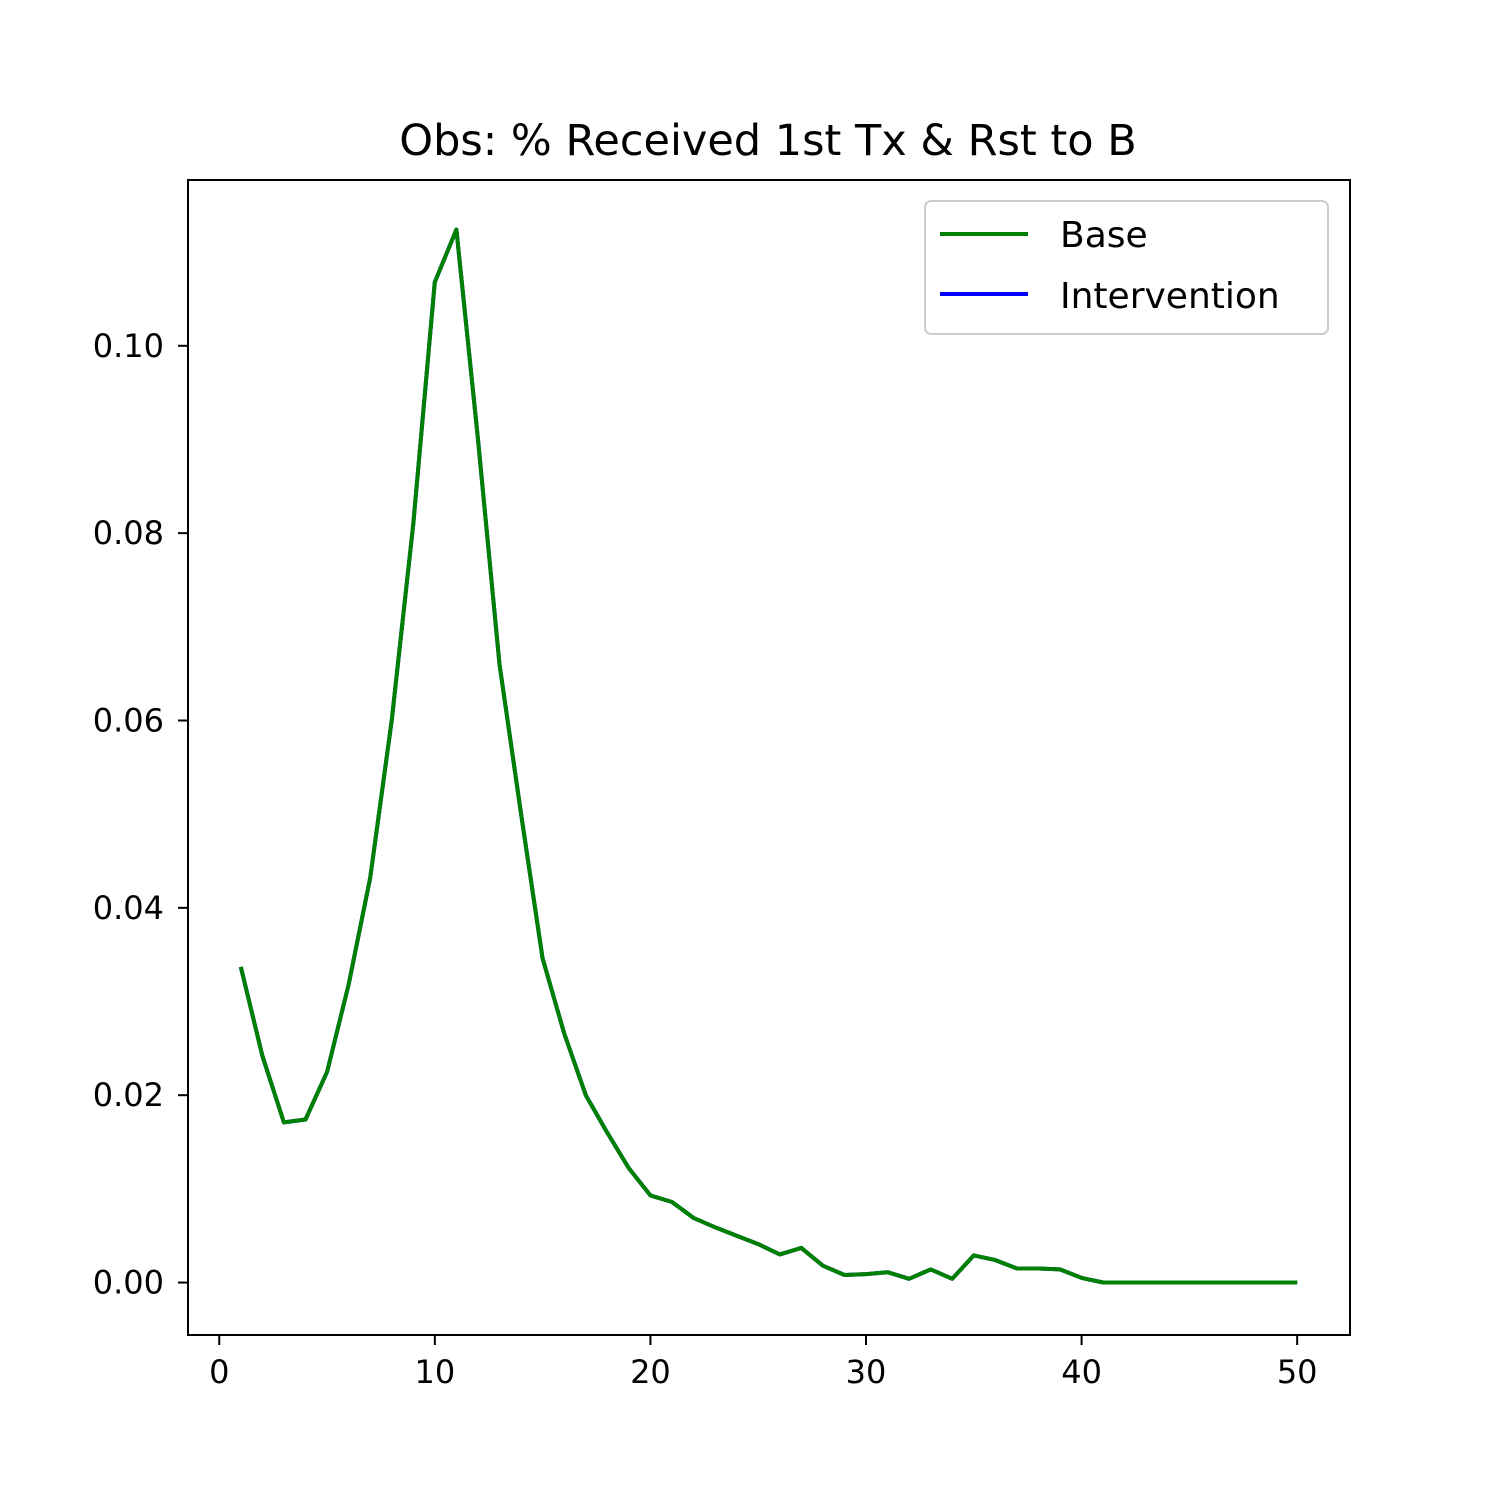  Describe the element at coordinates (128, 1283) in the screenshot. I see `y-tick-label: 0.00` at that location.